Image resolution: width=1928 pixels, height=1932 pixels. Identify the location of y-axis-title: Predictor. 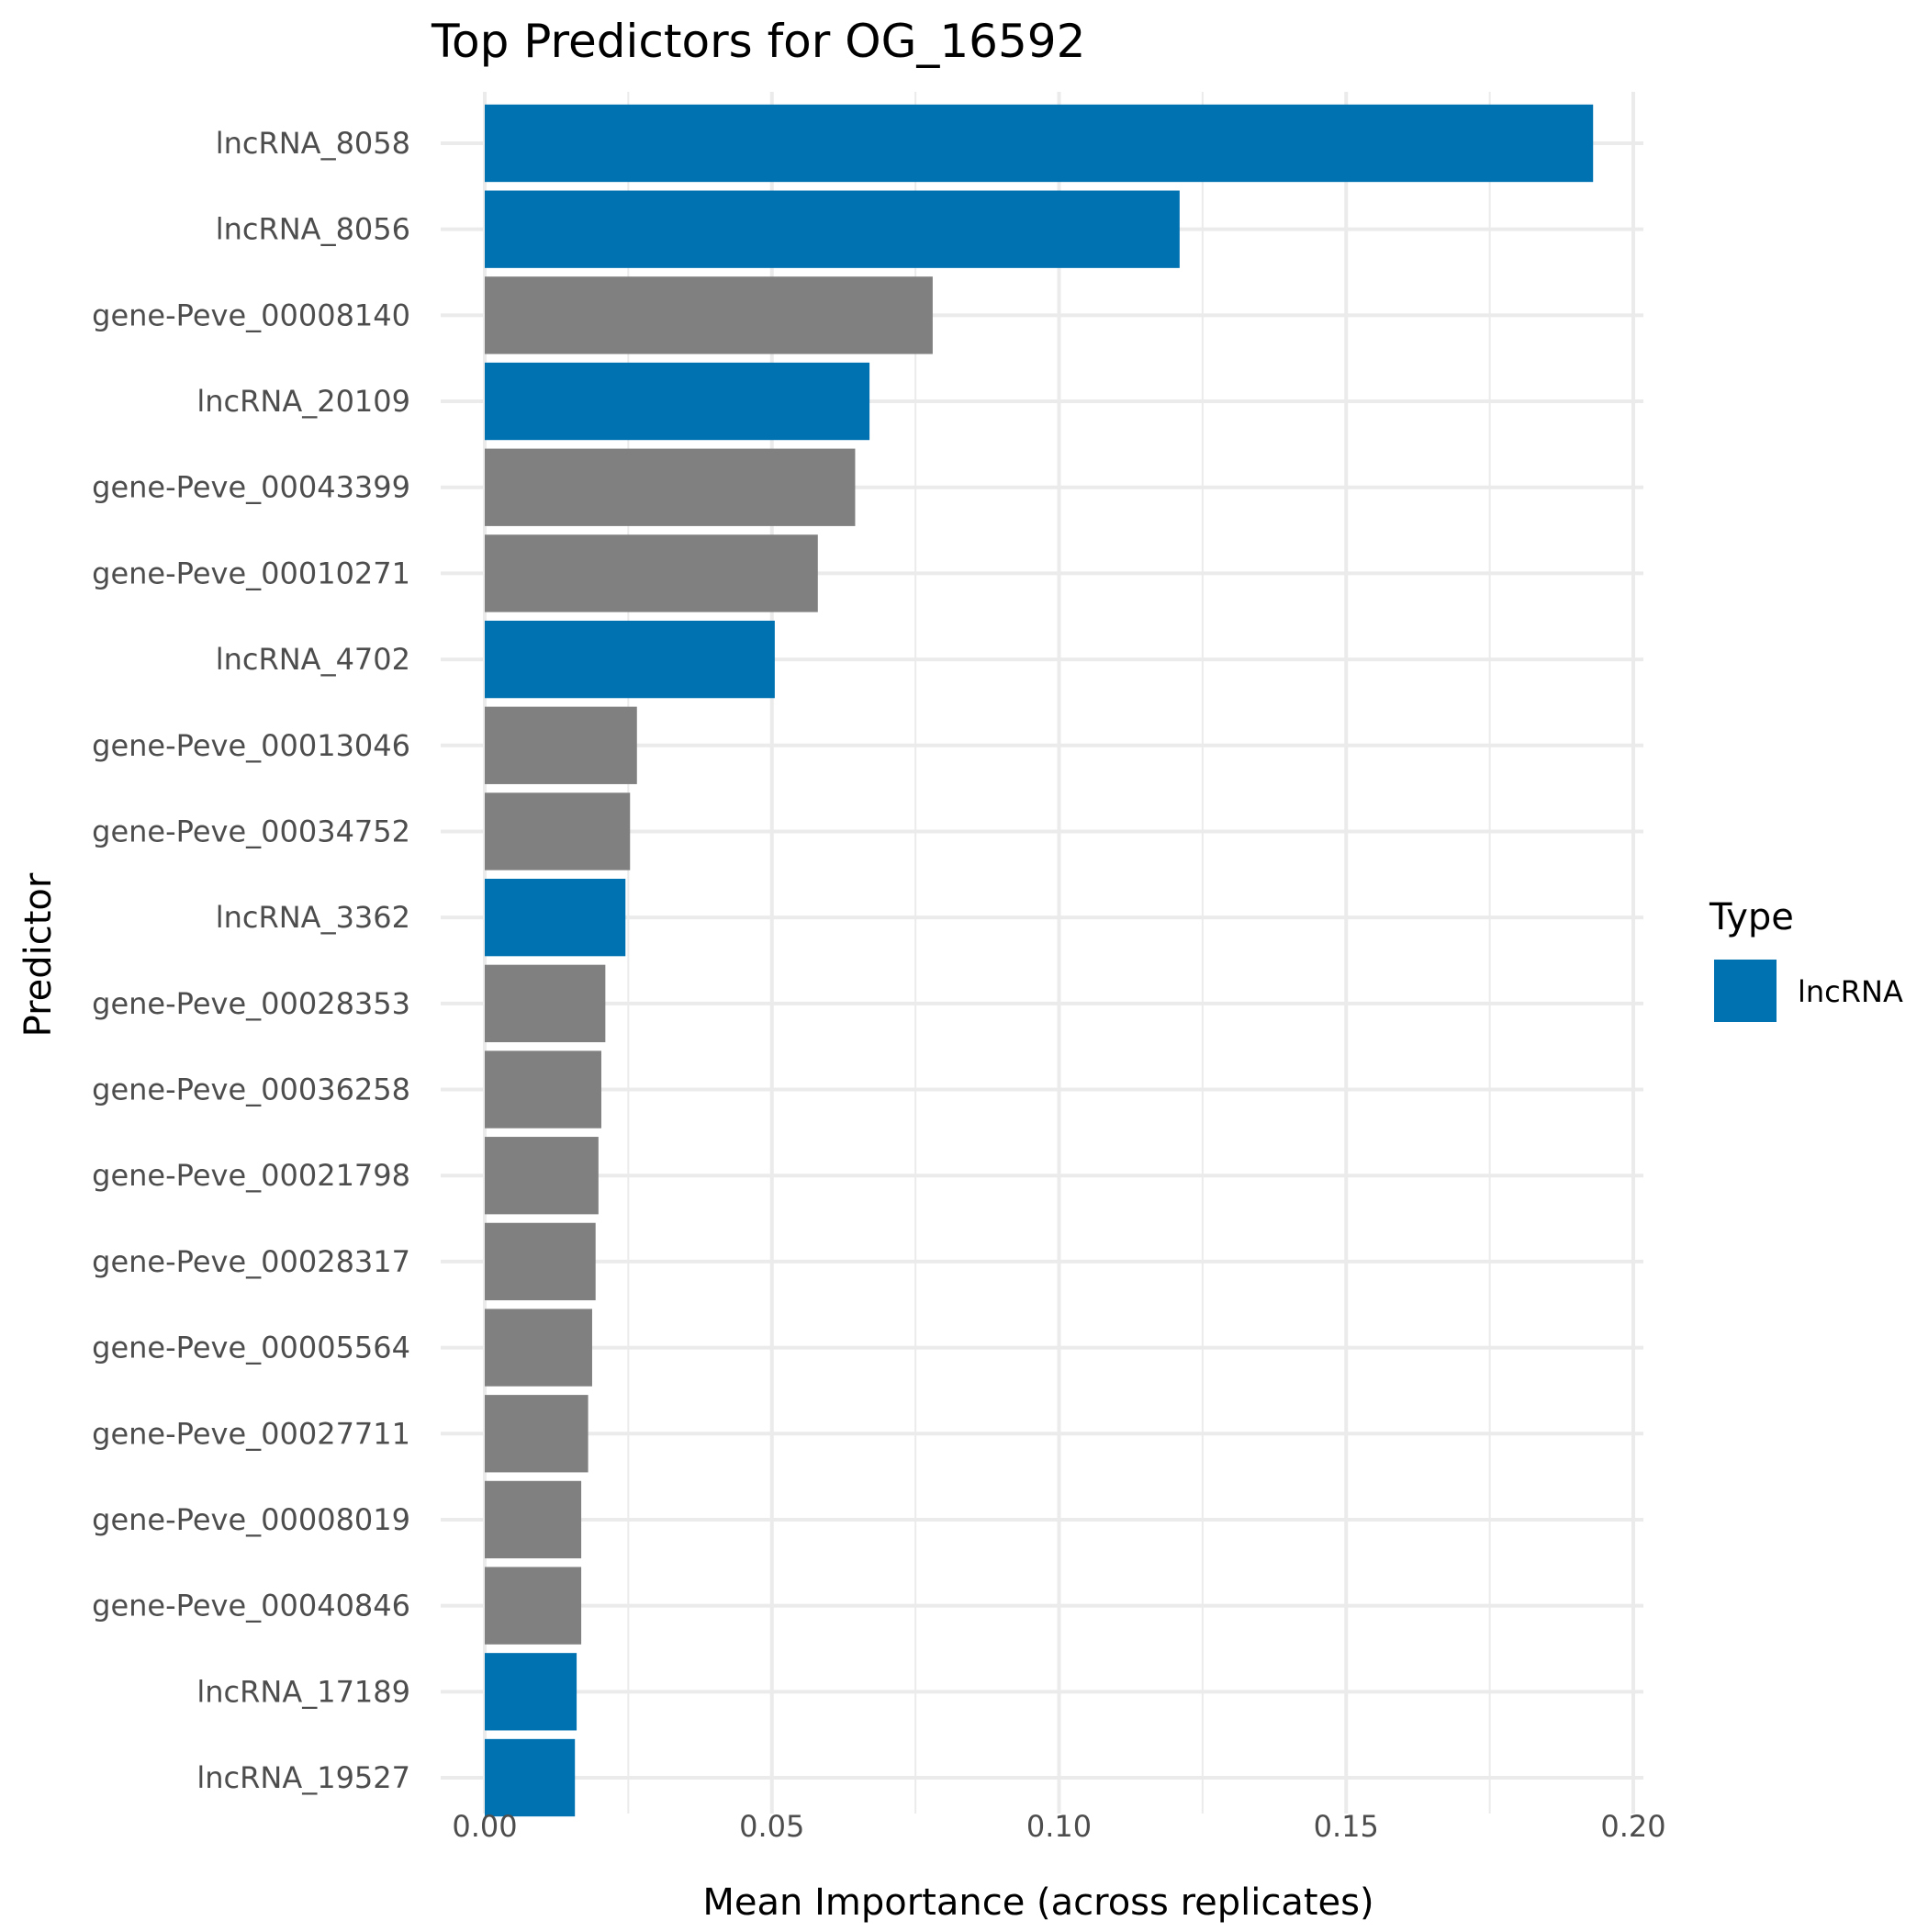
(38, 954).